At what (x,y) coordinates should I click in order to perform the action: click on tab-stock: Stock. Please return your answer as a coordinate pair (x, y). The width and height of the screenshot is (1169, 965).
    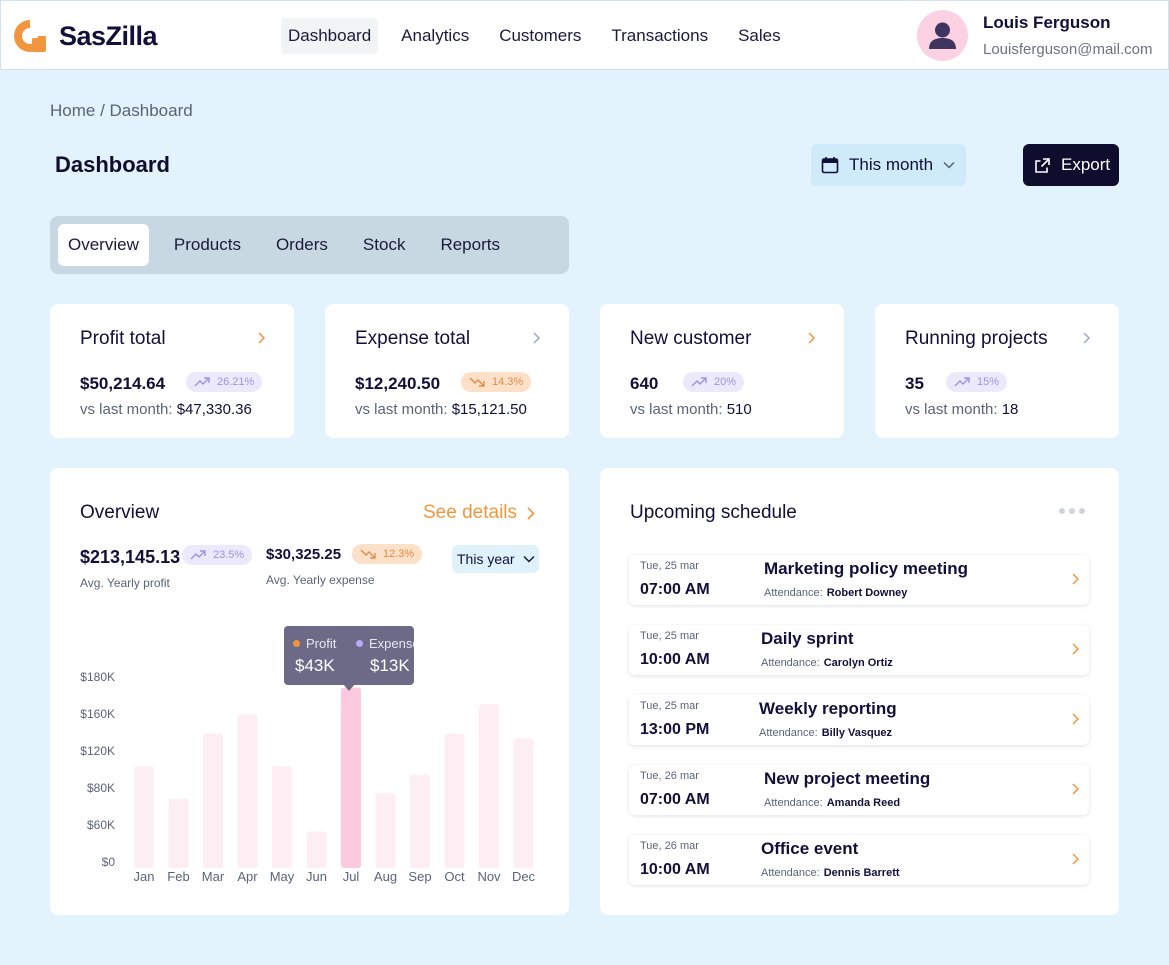
    Looking at the image, I should click on (384, 244).